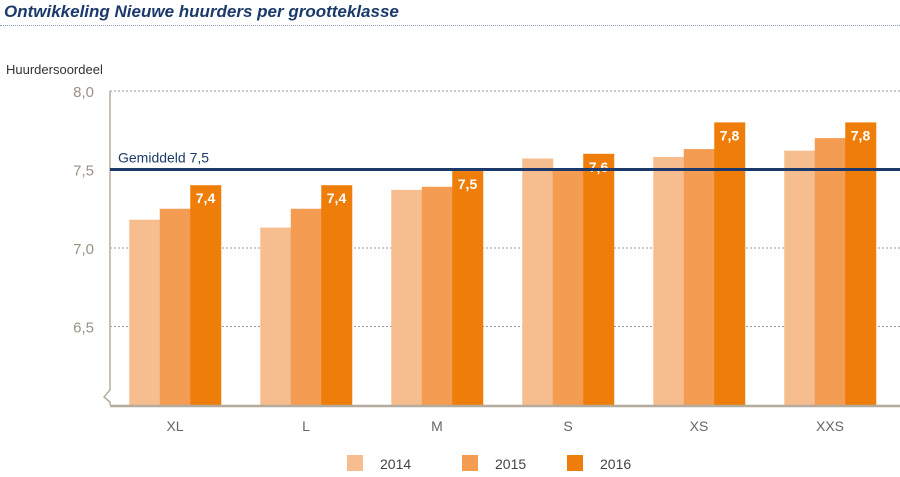  Describe the element at coordinates (407, 297) in the screenshot. I see `bar-2014-M` at that location.